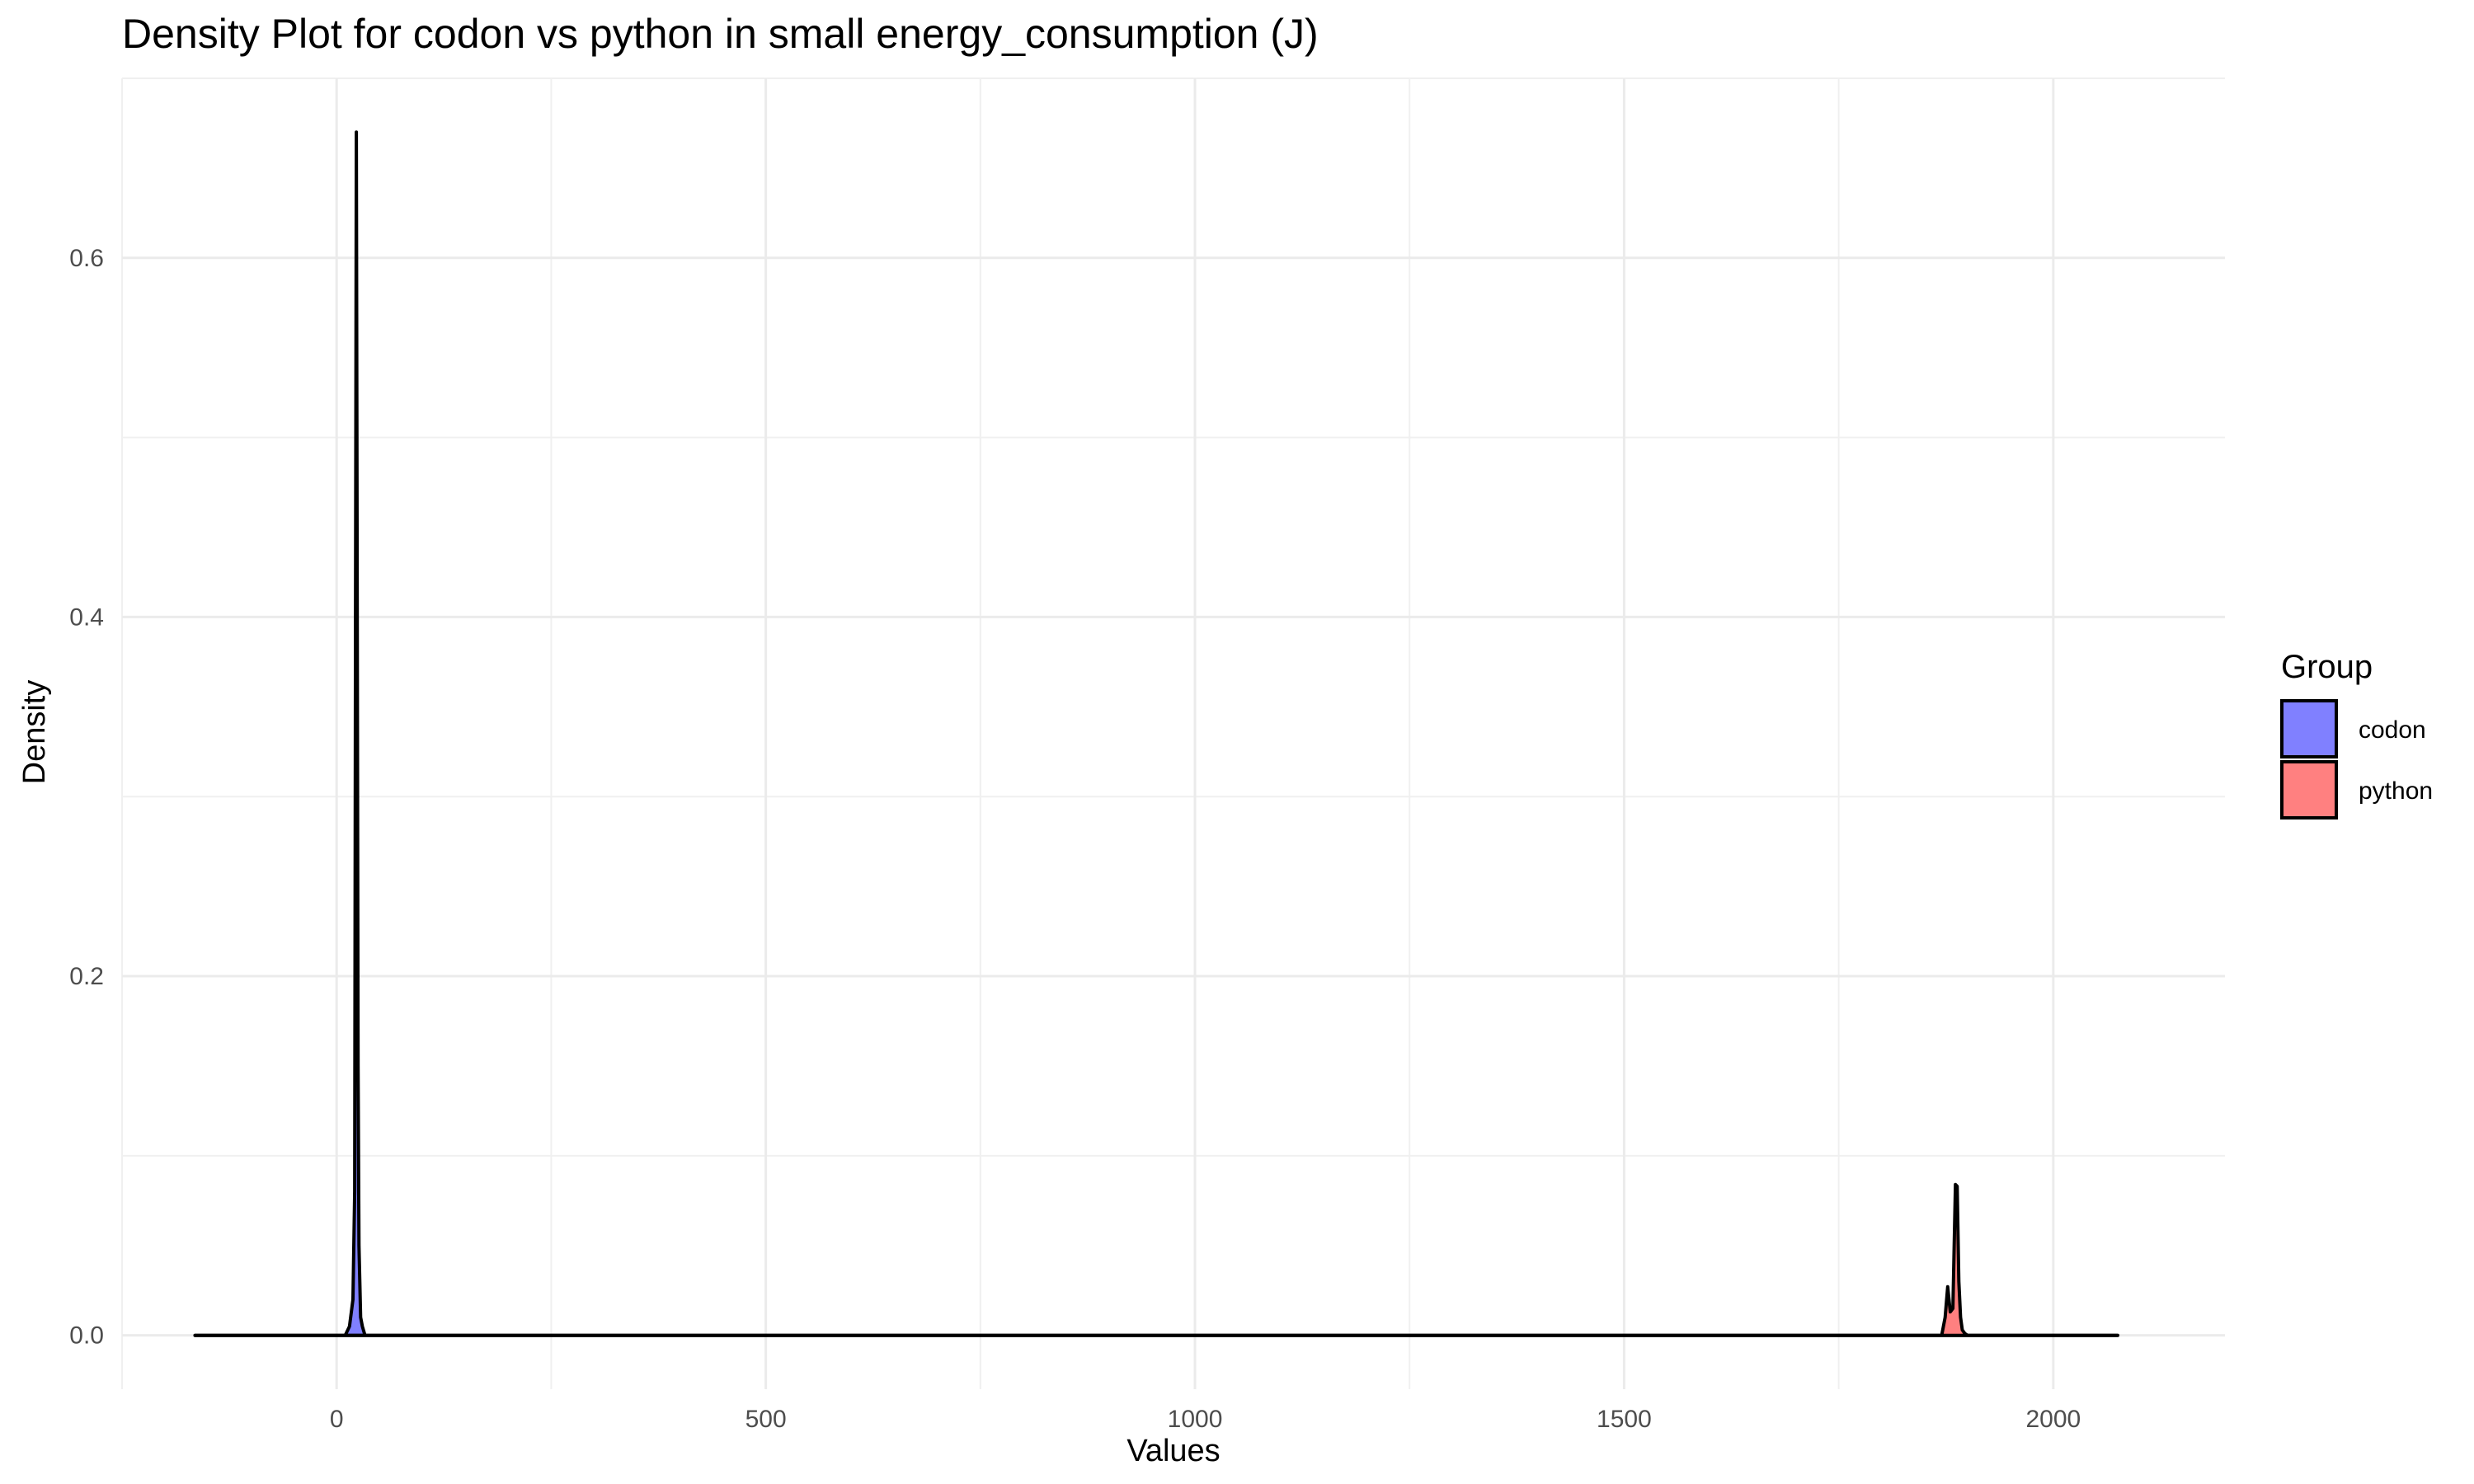 The image size is (2474, 1484). What do you see at coordinates (1624, 1419) in the screenshot?
I see `x-tick-label: 1500` at bounding box center [1624, 1419].